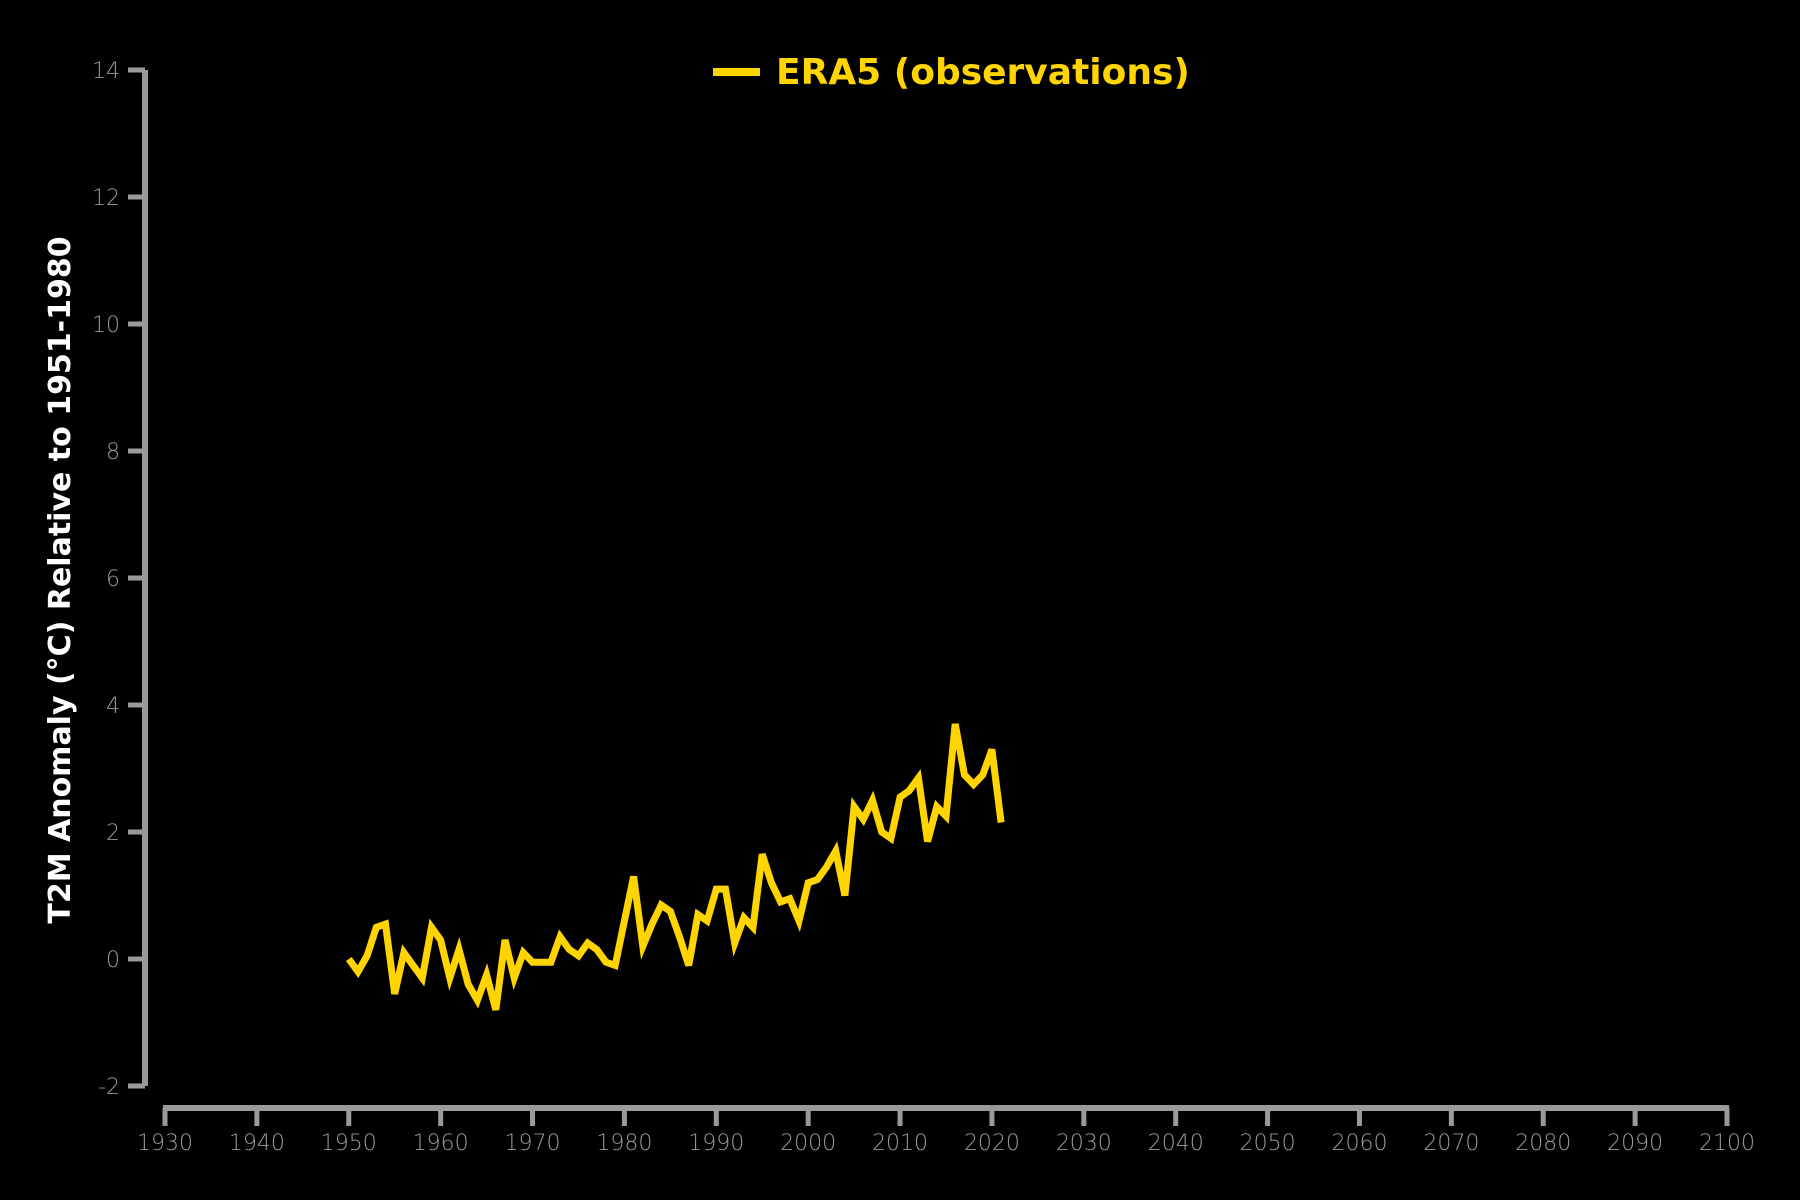 Image resolution: width=1800 pixels, height=1200 pixels. I want to click on x-tick-label: 2050, so click(1268, 1143).